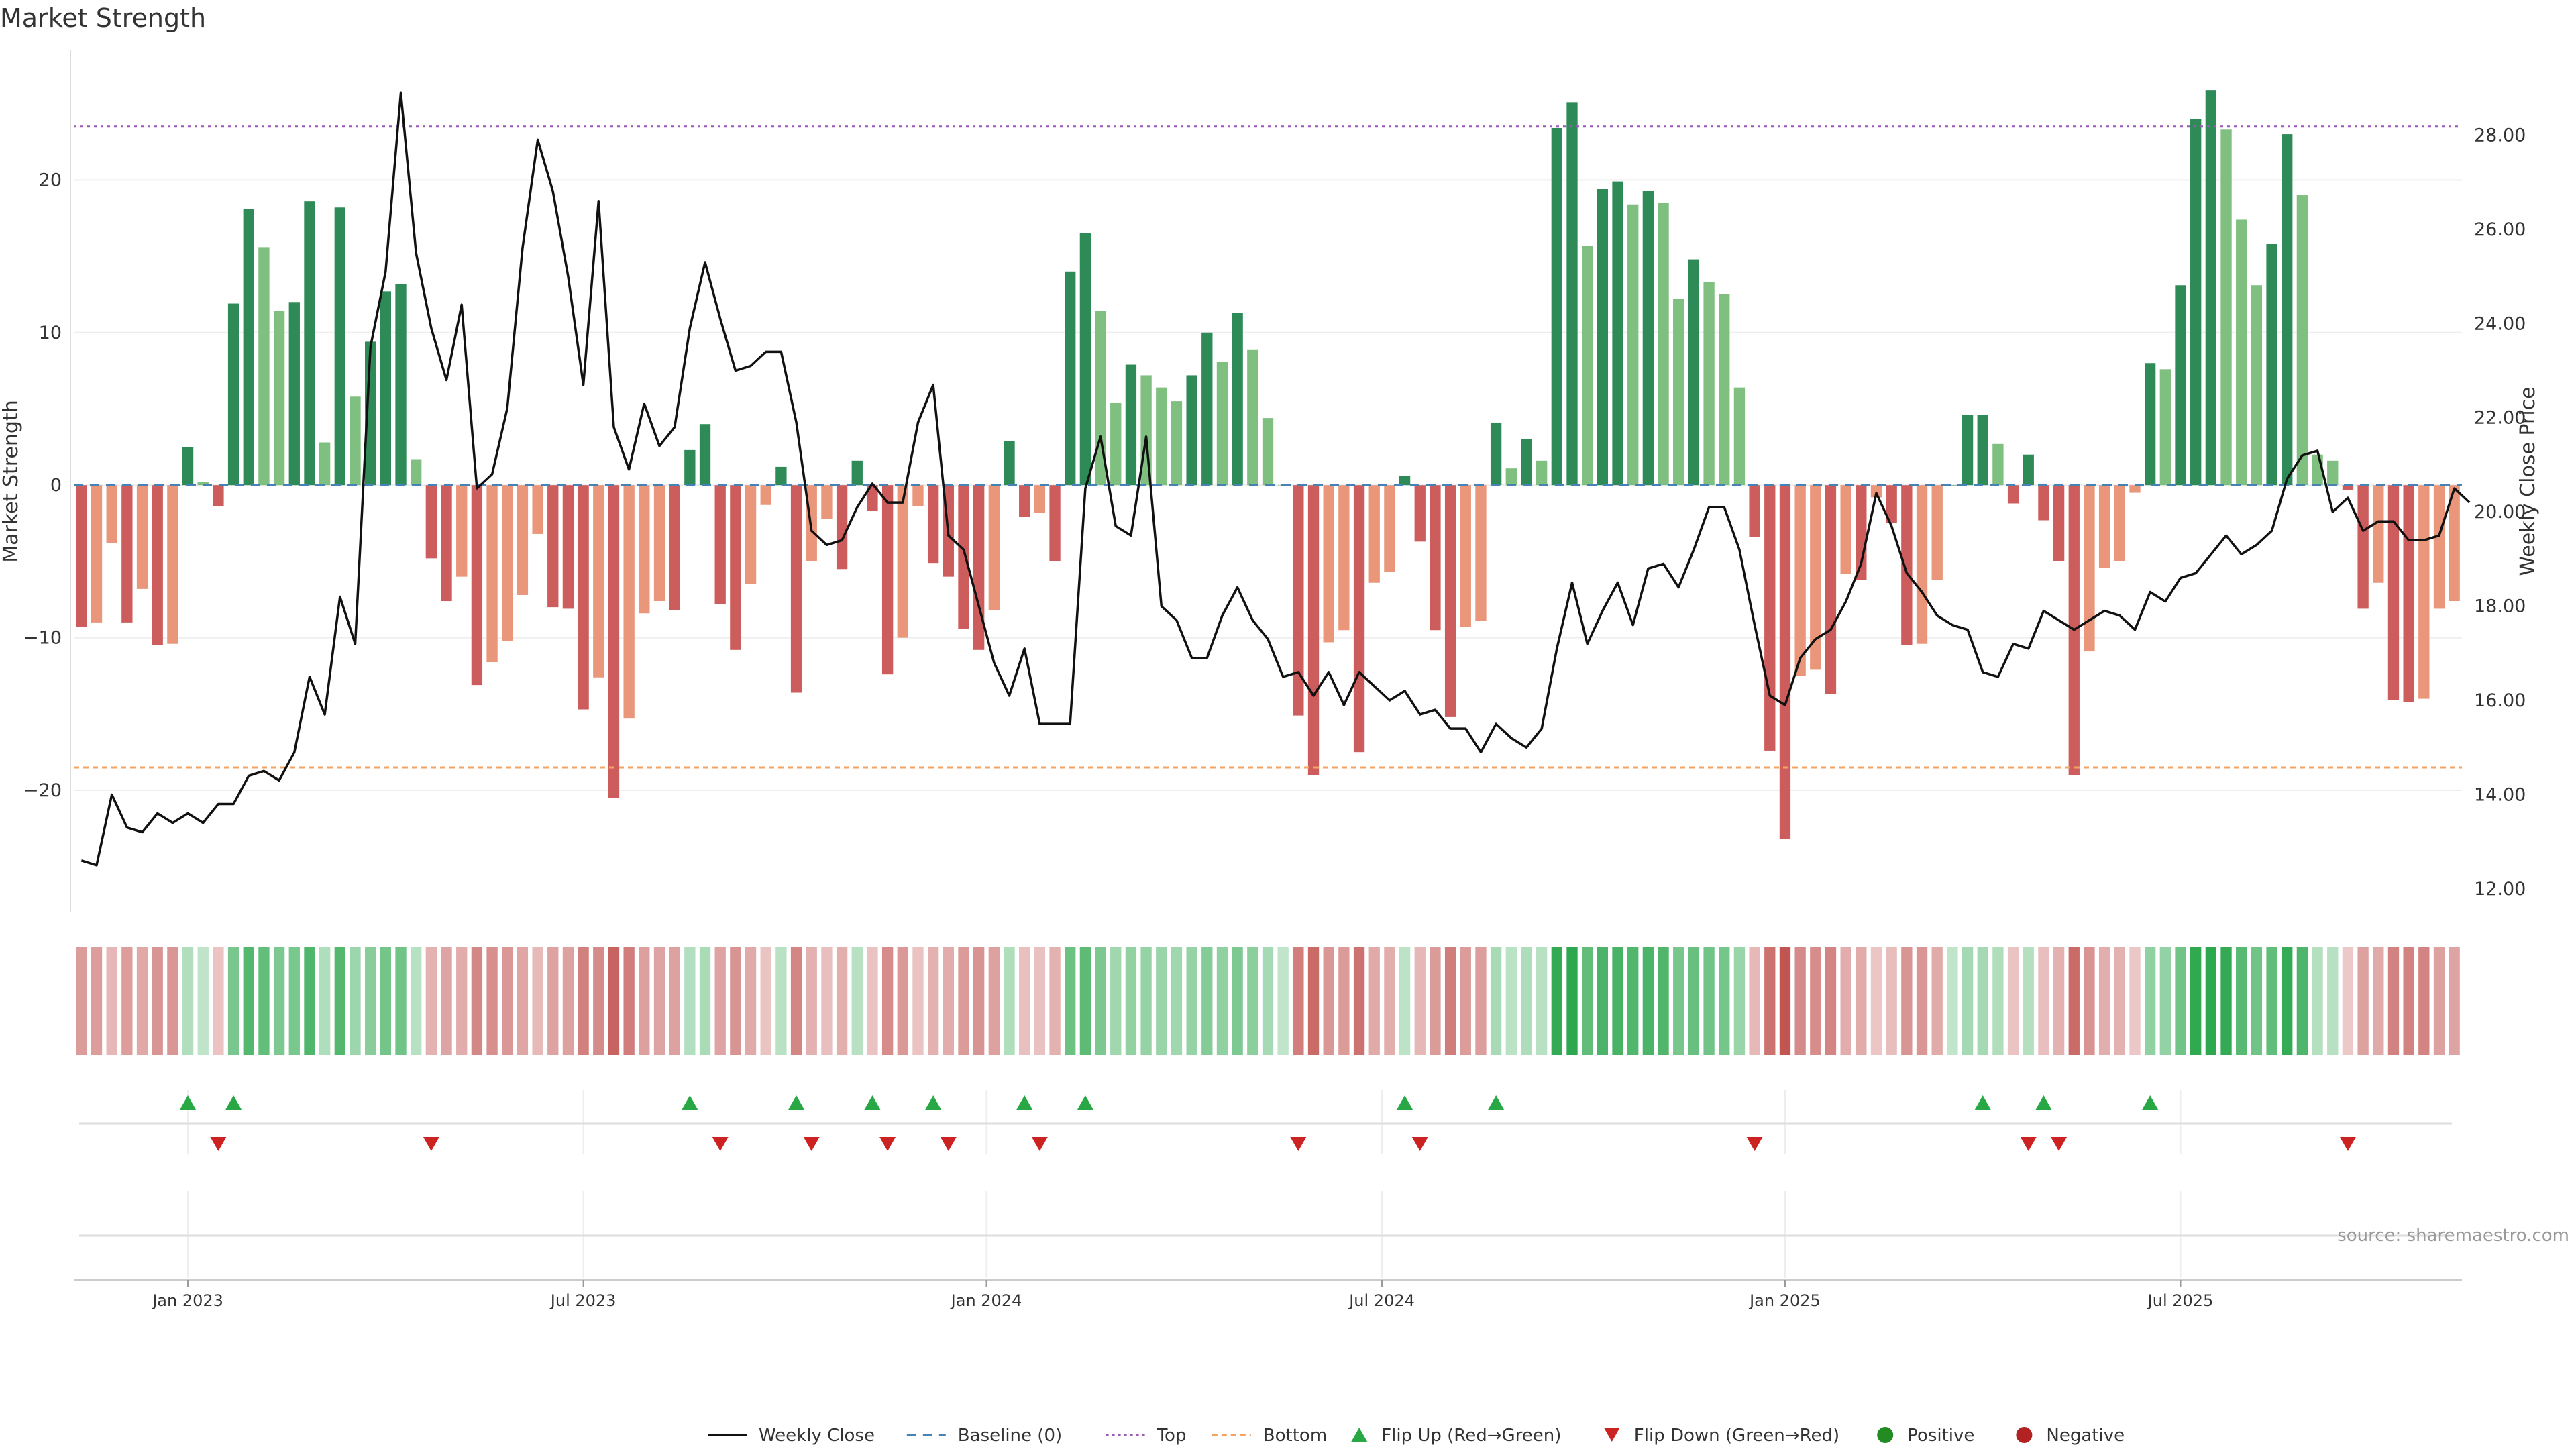  What do you see at coordinates (2500, 700) in the screenshot?
I see `y2-tick-label: 16.00` at bounding box center [2500, 700].